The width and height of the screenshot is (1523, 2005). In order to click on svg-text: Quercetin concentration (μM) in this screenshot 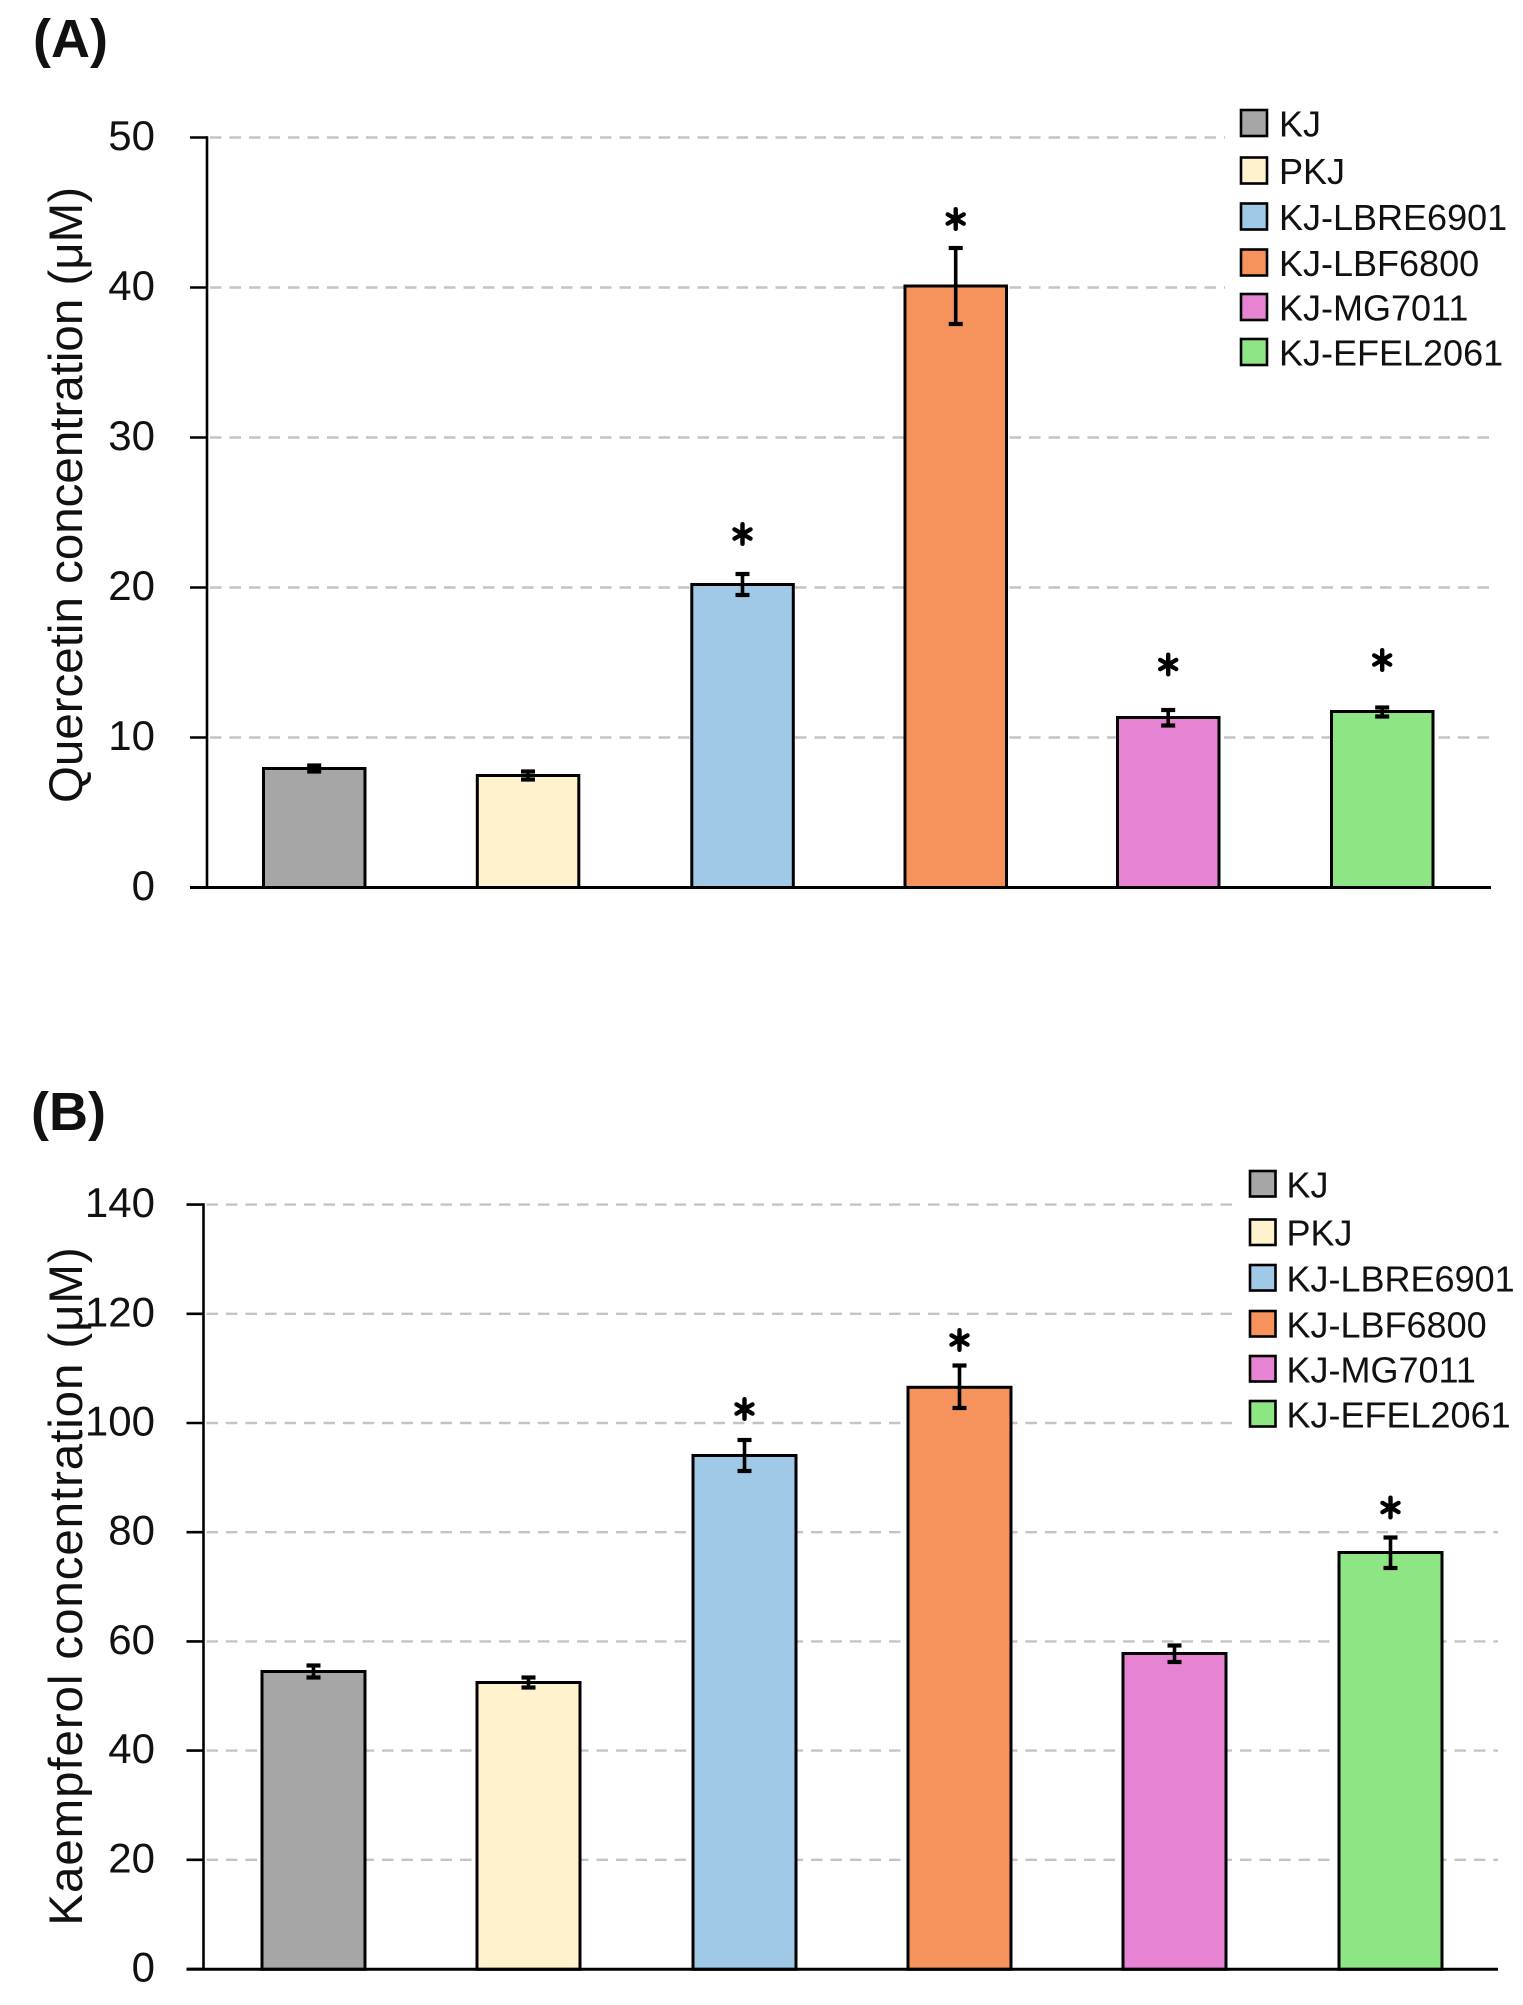, I will do `click(66, 495)`.